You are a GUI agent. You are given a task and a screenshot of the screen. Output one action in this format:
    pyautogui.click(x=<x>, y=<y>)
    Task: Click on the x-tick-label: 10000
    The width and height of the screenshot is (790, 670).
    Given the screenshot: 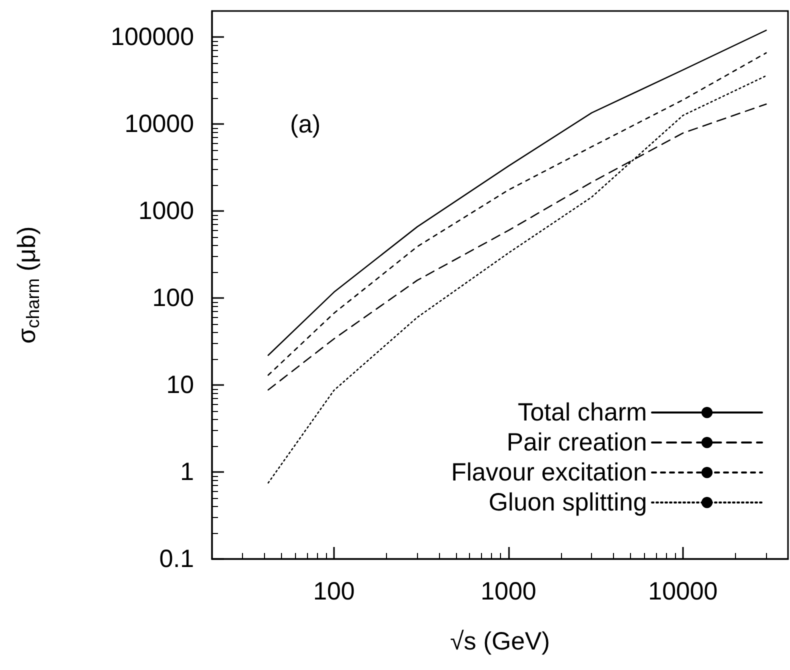 What is the action you would take?
    pyautogui.click(x=683, y=592)
    